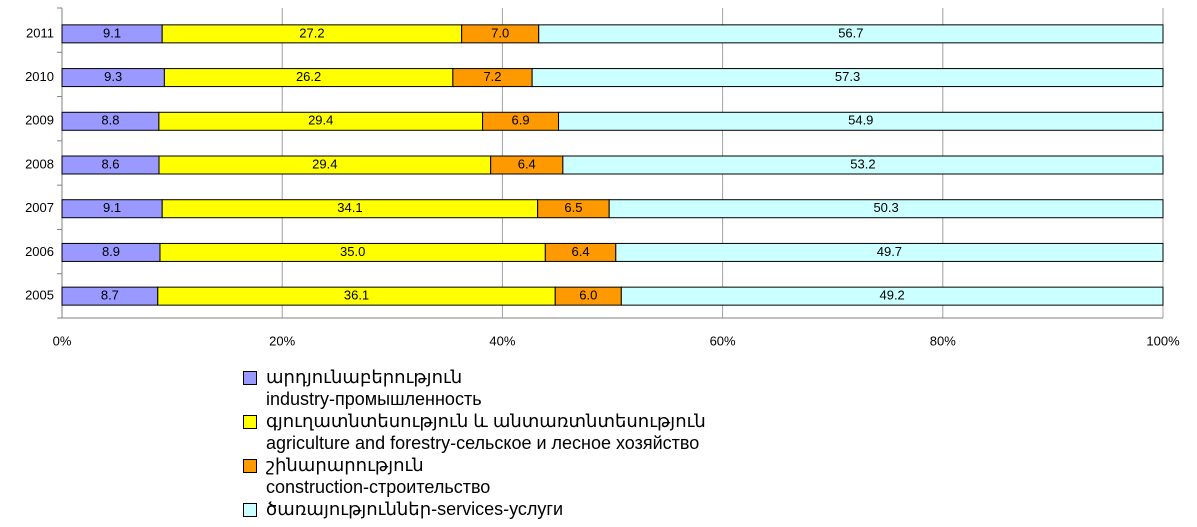 Image resolution: width=1197 pixels, height=527 pixels. What do you see at coordinates (573, 207) in the screenshot?
I see `data-label: 6.5` at bounding box center [573, 207].